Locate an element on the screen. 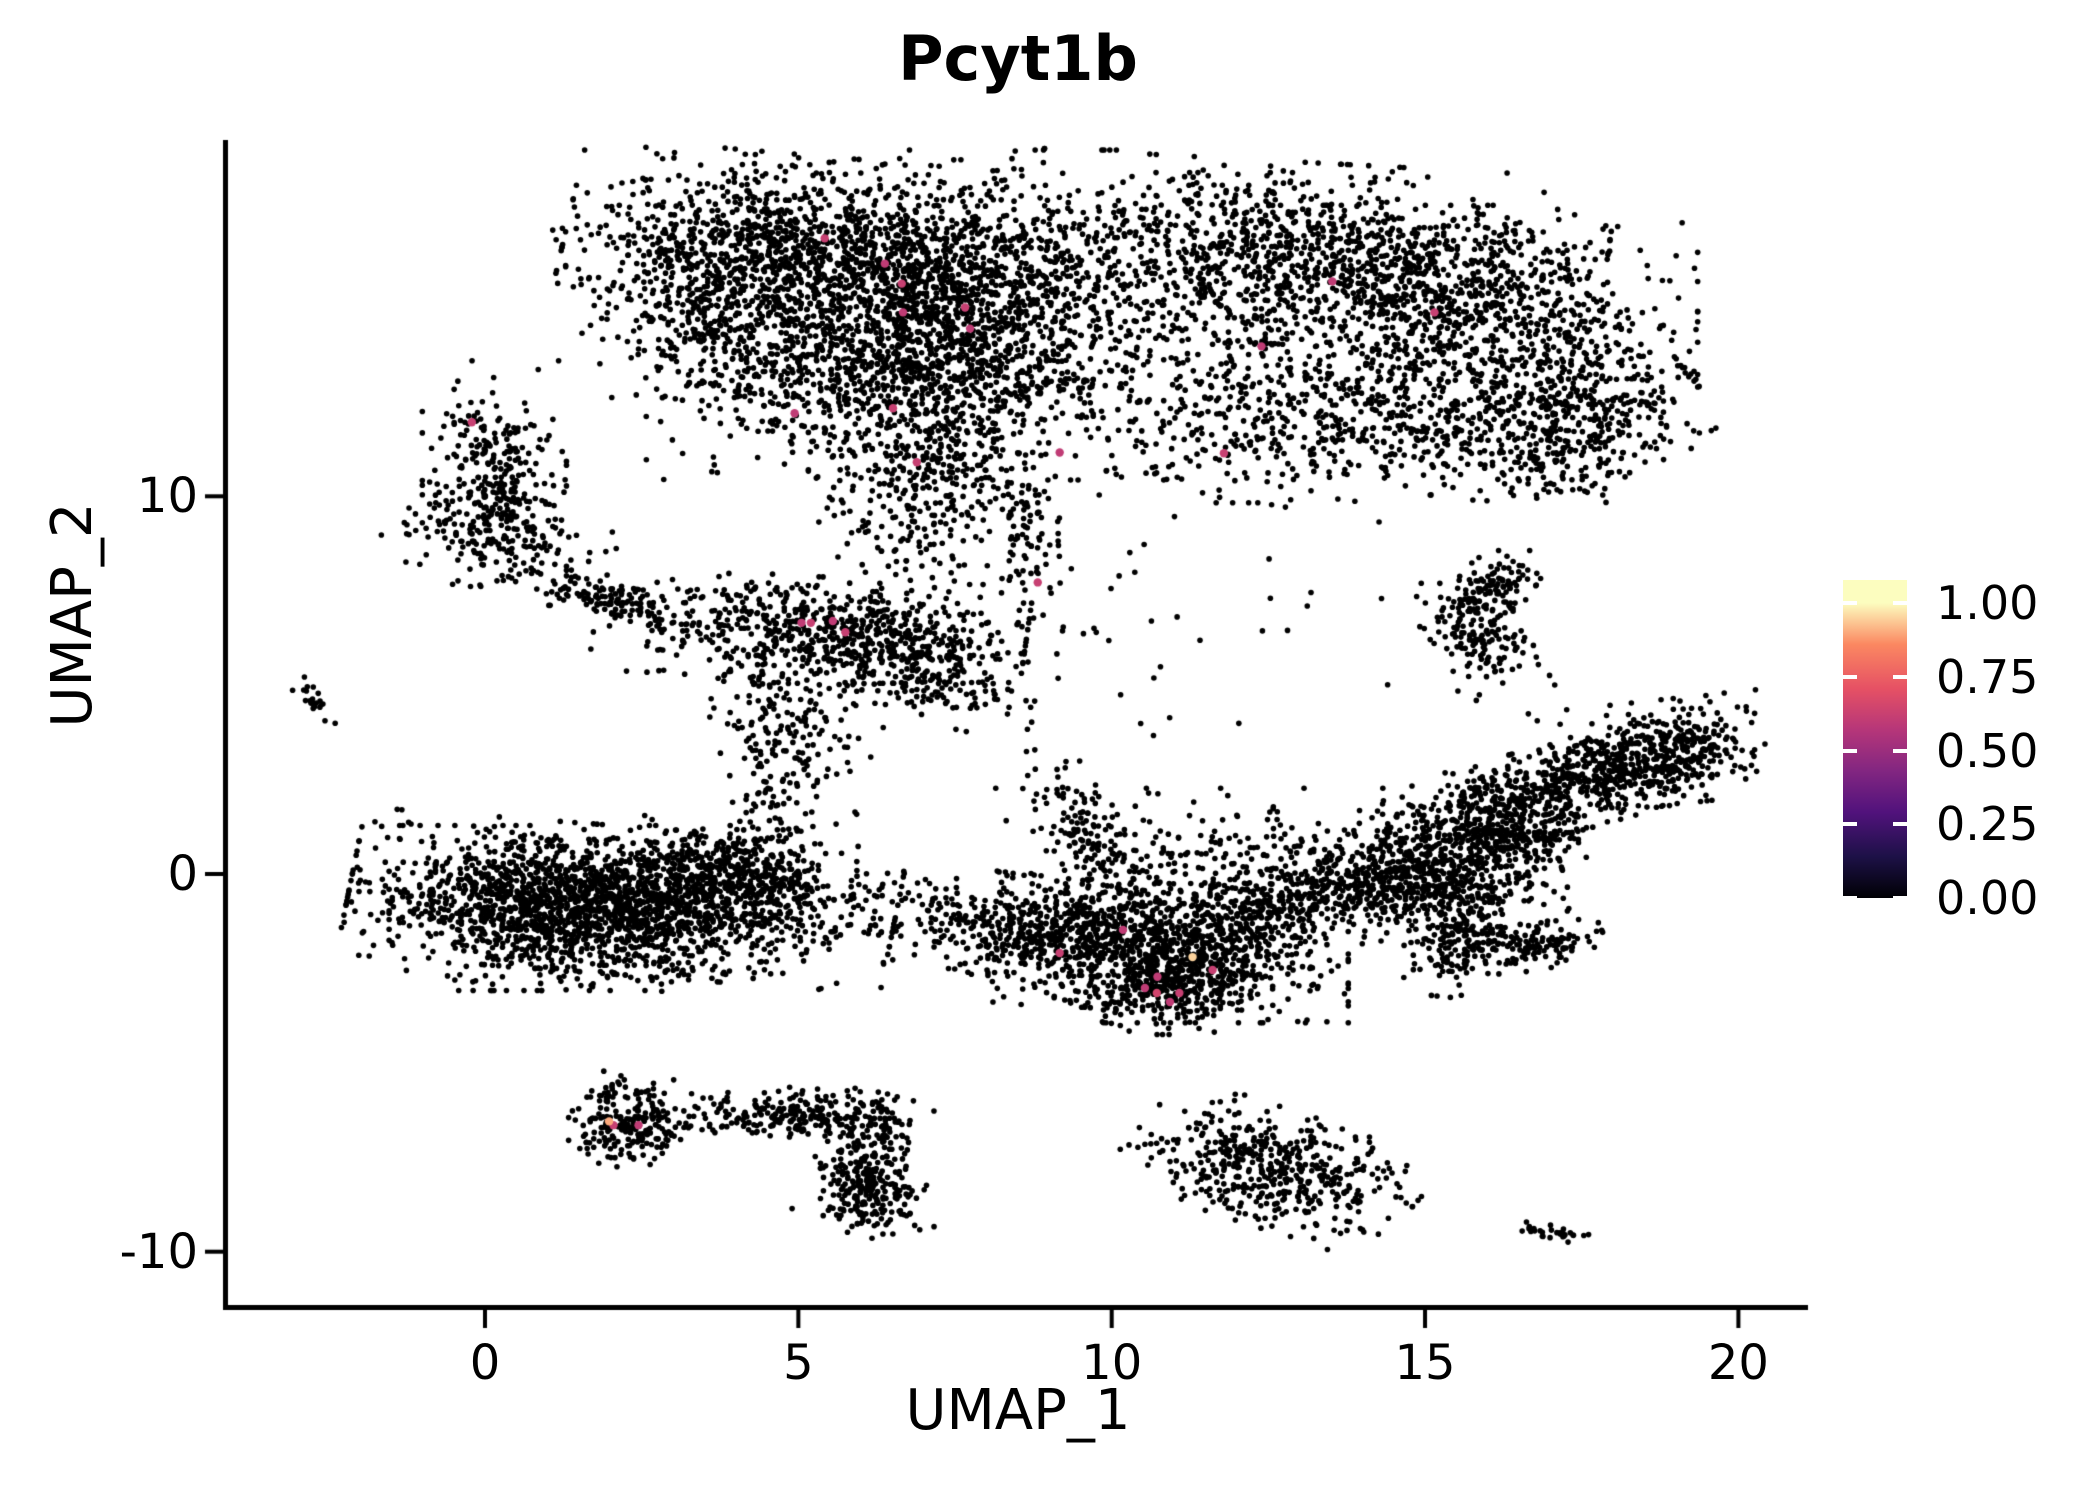  y-tick-label: -10 is located at coordinates (158, 1251).